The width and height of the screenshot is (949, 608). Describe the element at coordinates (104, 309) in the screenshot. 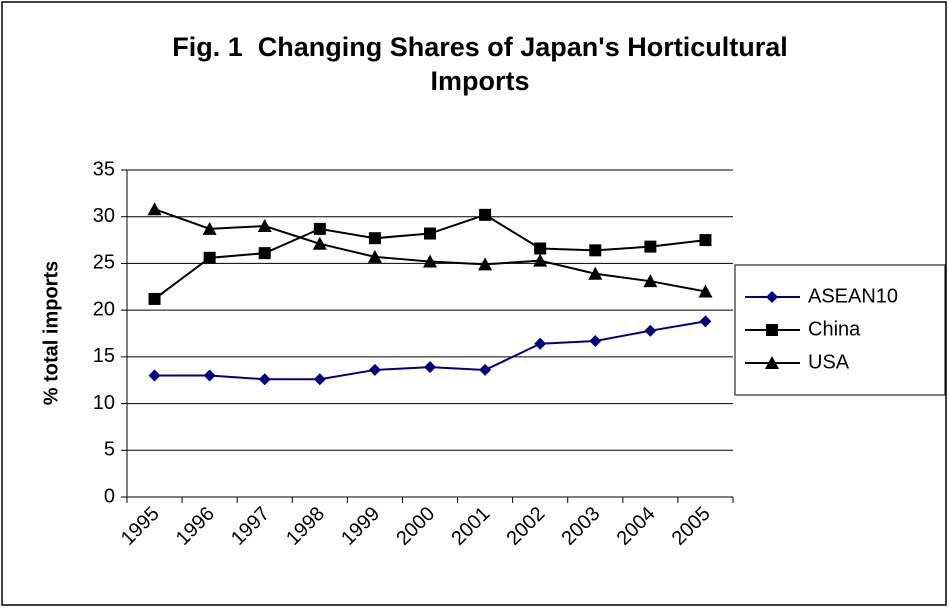

I see `y-tick-label: 20` at that location.